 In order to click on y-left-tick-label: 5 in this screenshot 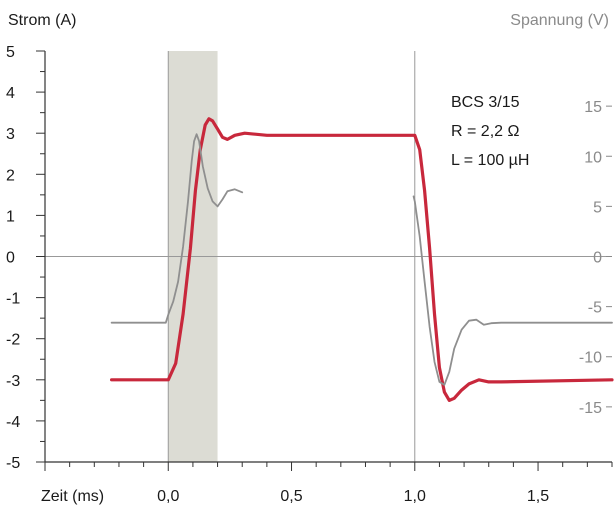, I will do `click(10, 52)`.